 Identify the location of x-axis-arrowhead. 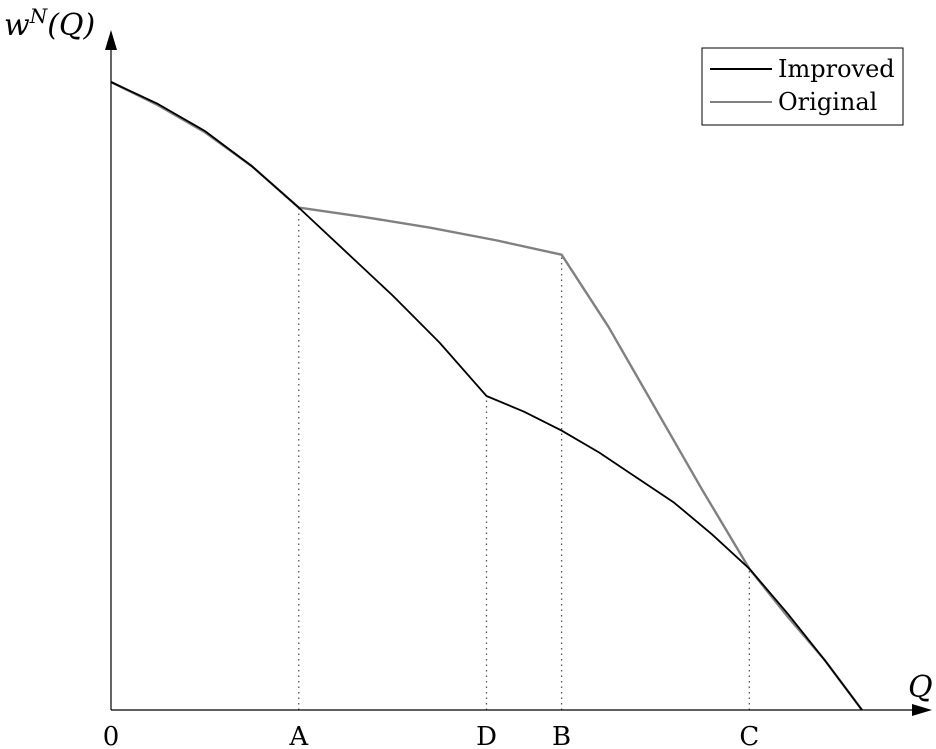
(922, 710).